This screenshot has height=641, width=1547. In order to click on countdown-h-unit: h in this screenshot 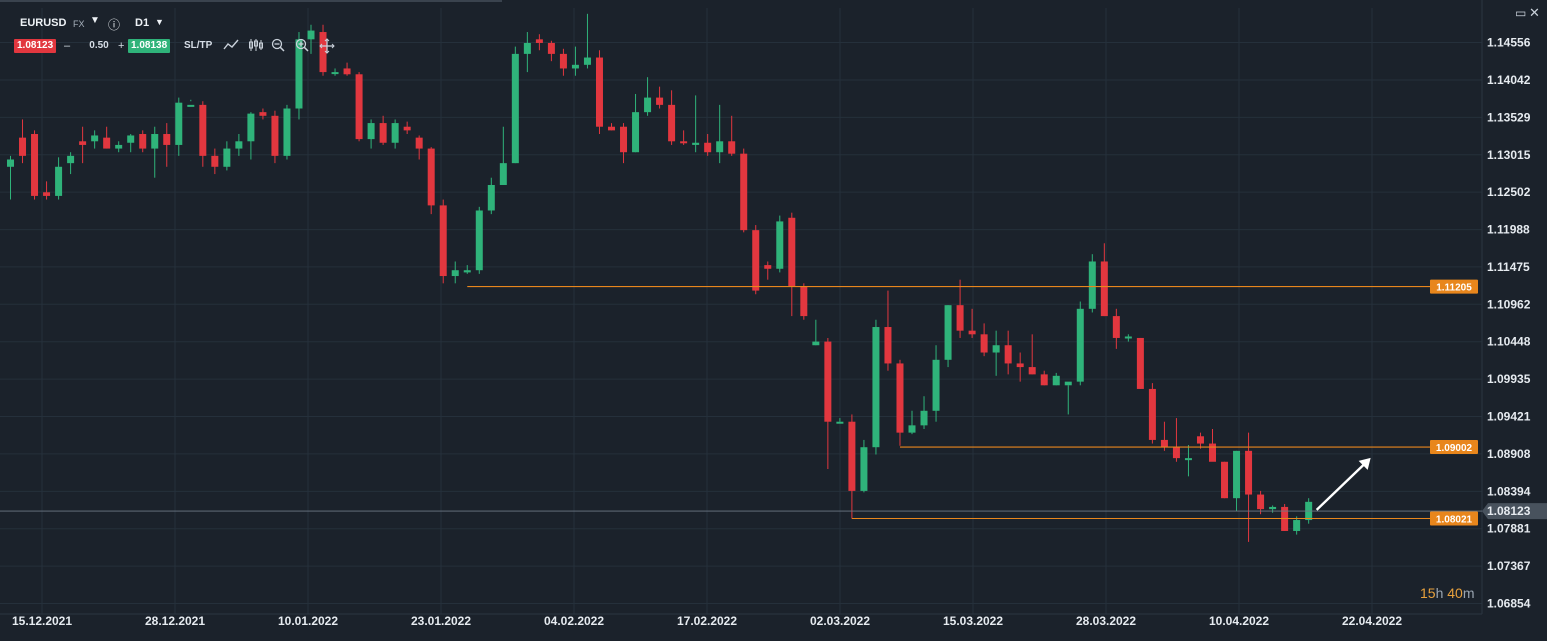, I will do `click(1439, 593)`.